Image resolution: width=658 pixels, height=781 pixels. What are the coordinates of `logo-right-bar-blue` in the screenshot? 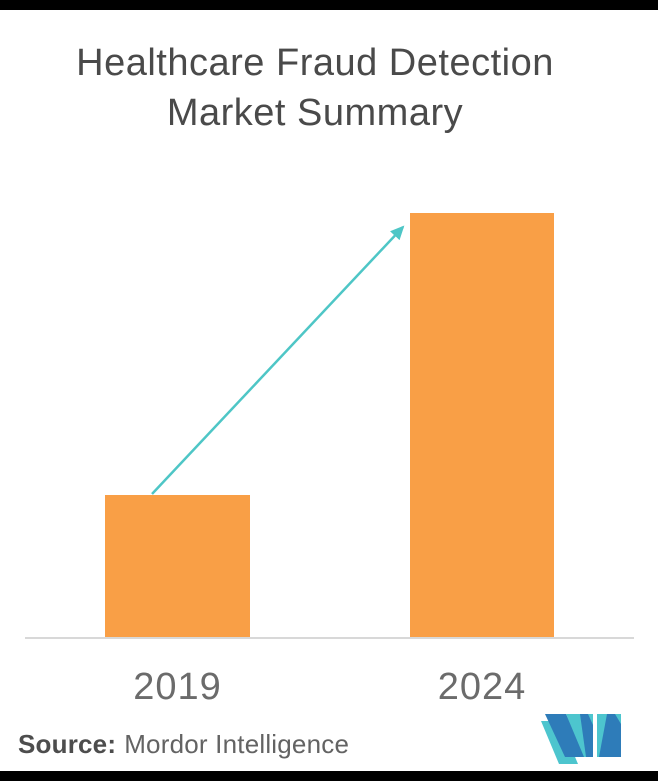 It's located at (610, 735).